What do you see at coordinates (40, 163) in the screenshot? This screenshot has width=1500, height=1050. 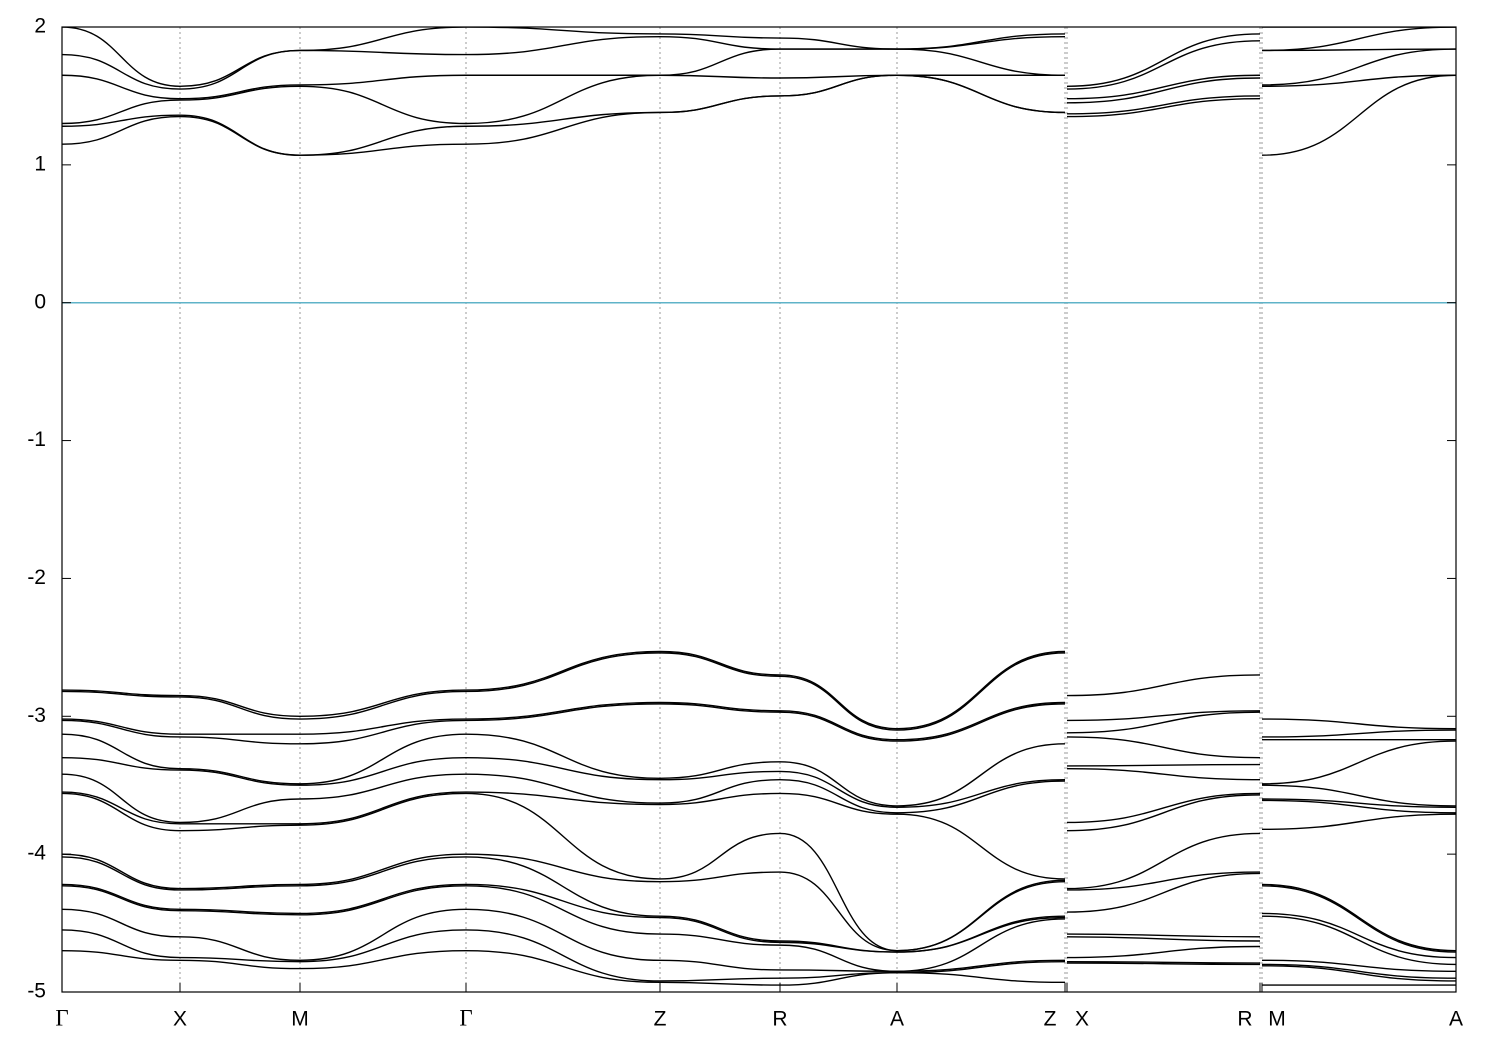 I see `y-tick-label: 1` at bounding box center [40, 163].